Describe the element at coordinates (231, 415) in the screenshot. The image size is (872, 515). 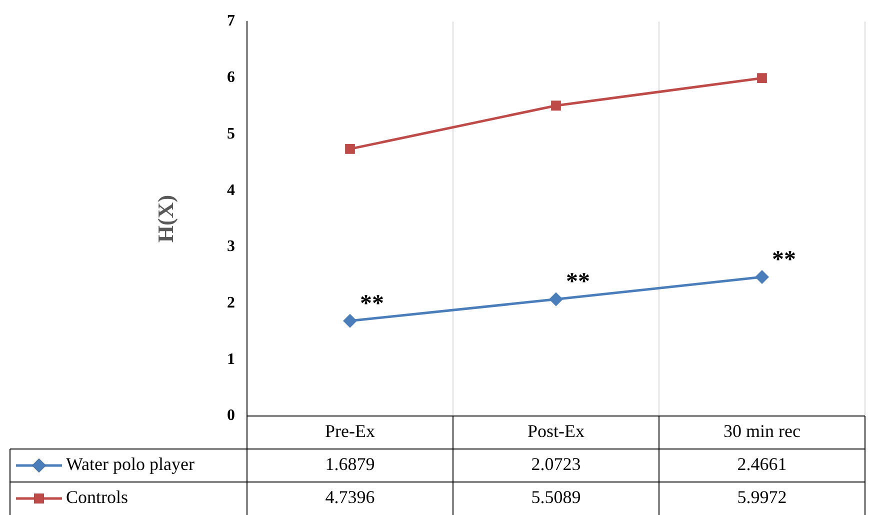
I see `y-tick-label: 0` at that location.